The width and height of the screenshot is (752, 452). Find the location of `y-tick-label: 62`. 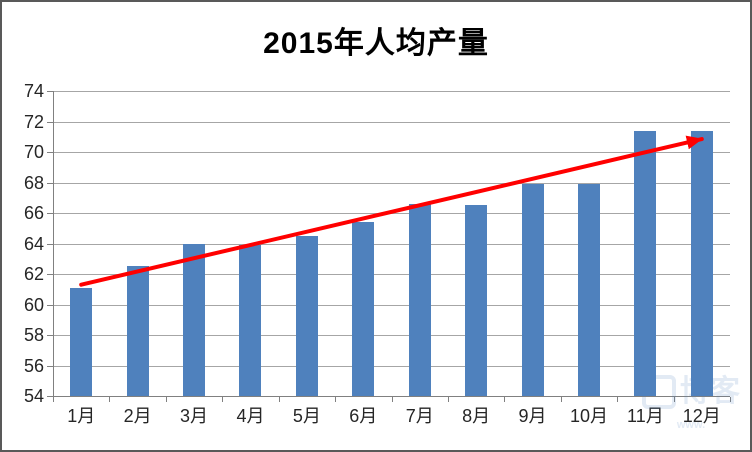

y-tick-label: 62 is located at coordinates (33, 274).